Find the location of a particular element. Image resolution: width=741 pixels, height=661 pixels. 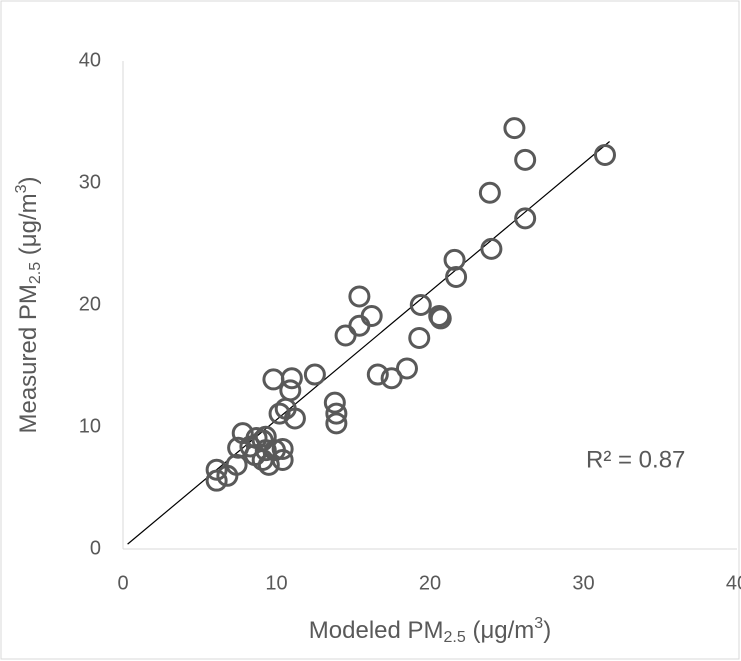

xlabel-part: 2.5 is located at coordinates (455, 637).